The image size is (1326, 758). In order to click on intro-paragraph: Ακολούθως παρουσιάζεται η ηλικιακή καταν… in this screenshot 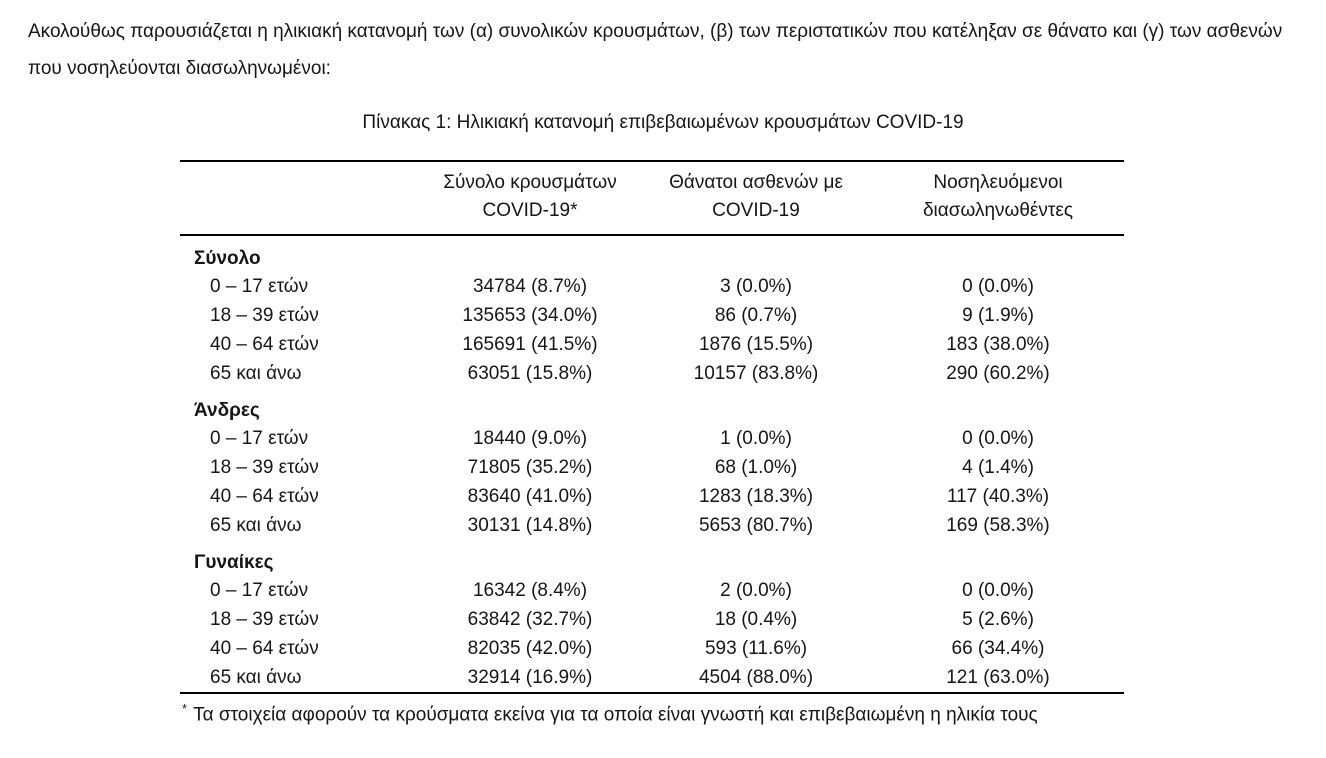, I will do `click(655, 50)`.